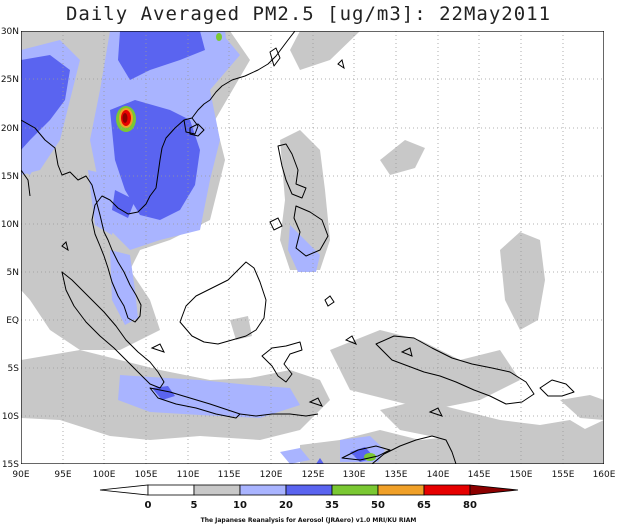 This screenshot has width=617, height=529. Describe the element at coordinates (10, 32) in the screenshot. I see `lat-label: 30N` at that location.